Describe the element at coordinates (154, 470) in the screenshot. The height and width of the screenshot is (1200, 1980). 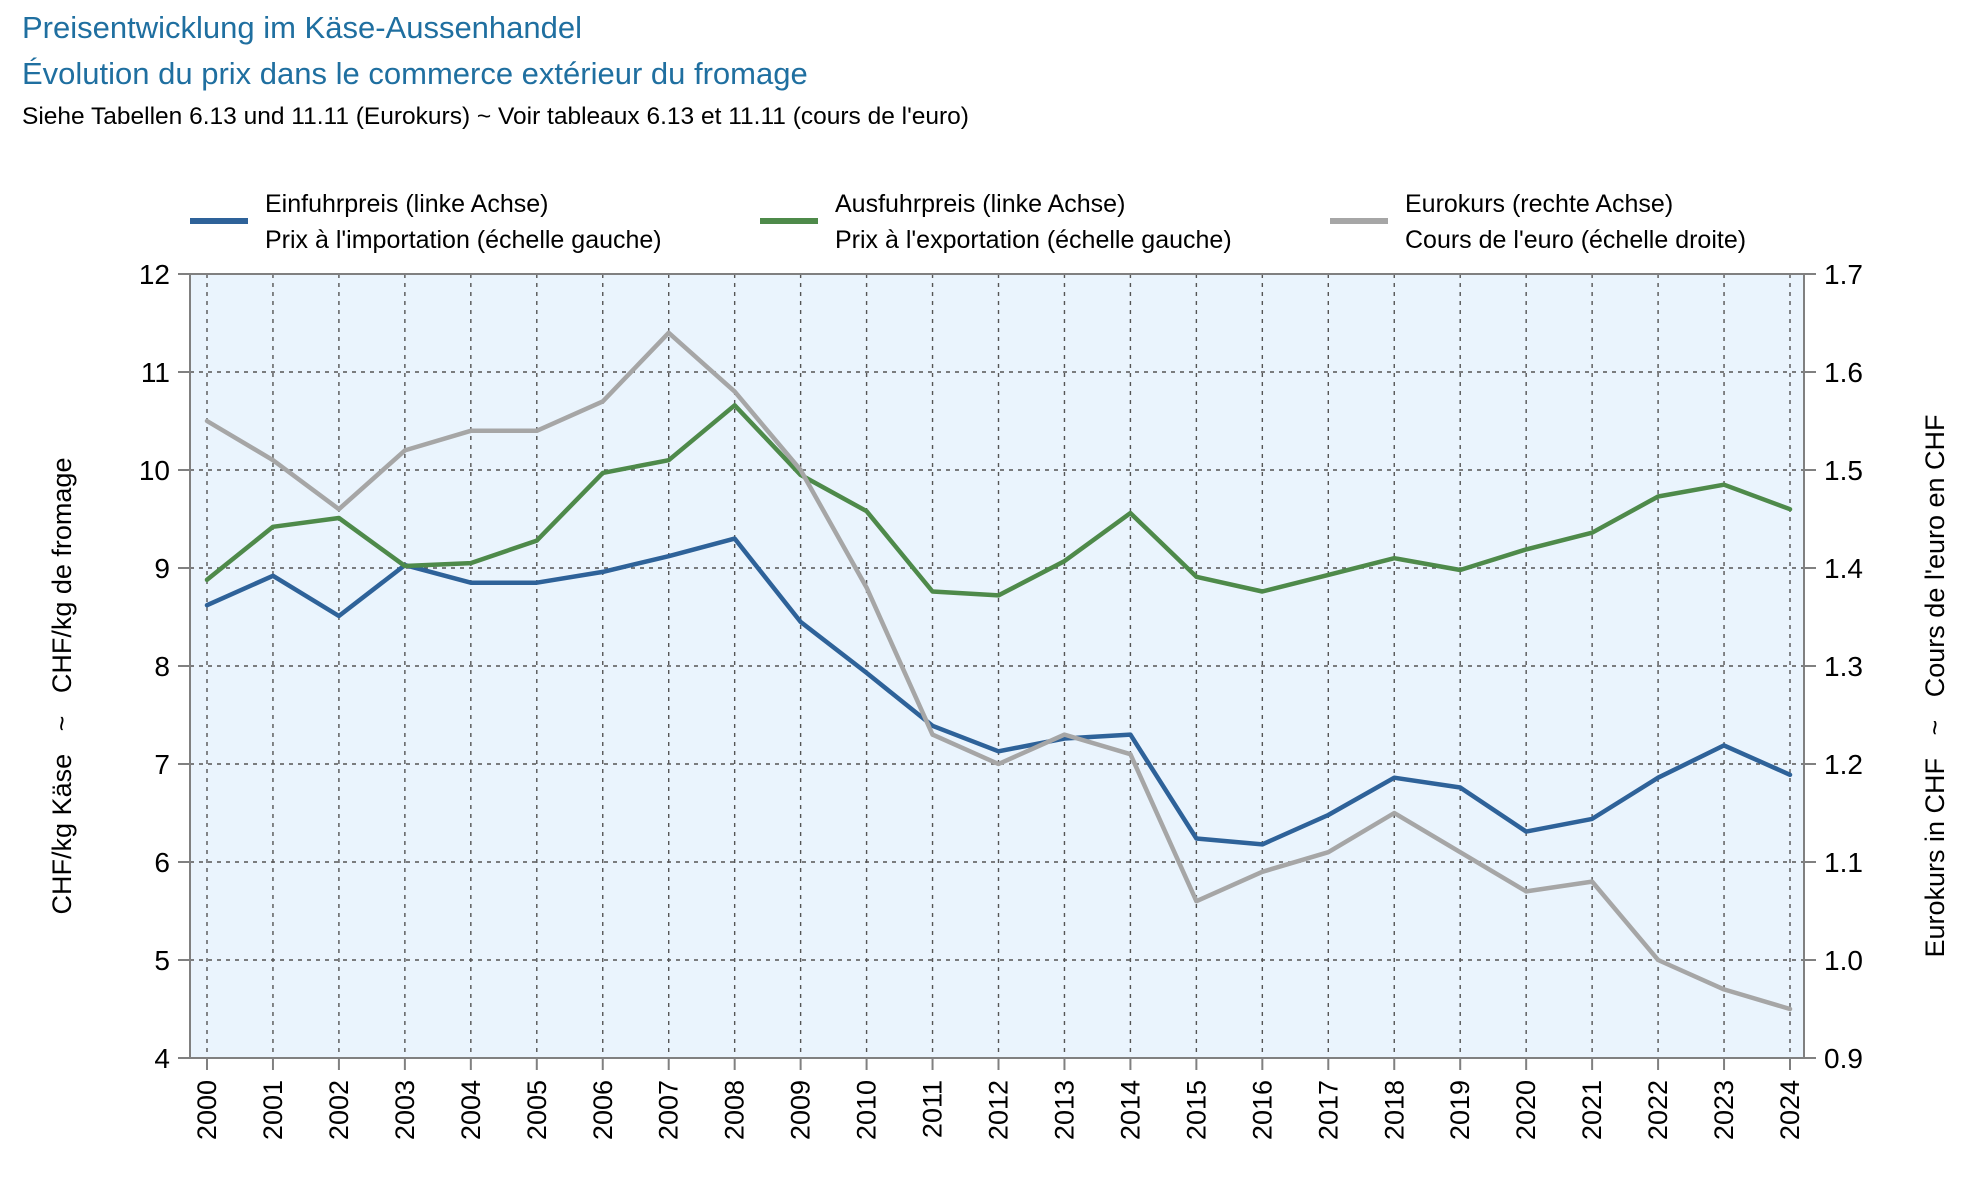
I see `y-left-tick-label: 10` at that location.